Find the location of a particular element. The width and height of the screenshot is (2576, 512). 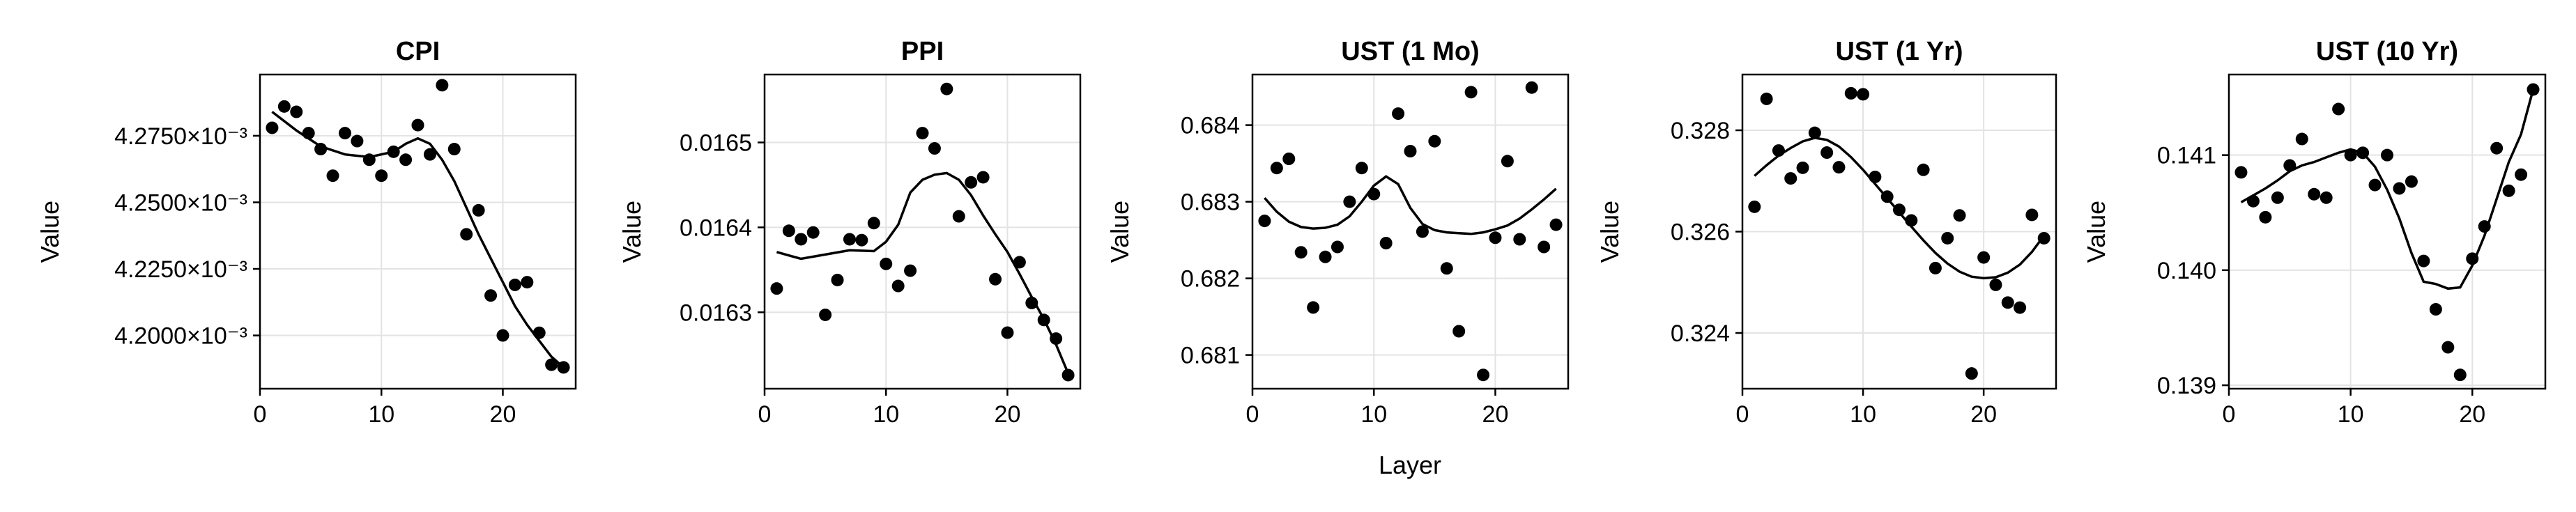

y-tick-label: 0.328 is located at coordinates (1700, 131).